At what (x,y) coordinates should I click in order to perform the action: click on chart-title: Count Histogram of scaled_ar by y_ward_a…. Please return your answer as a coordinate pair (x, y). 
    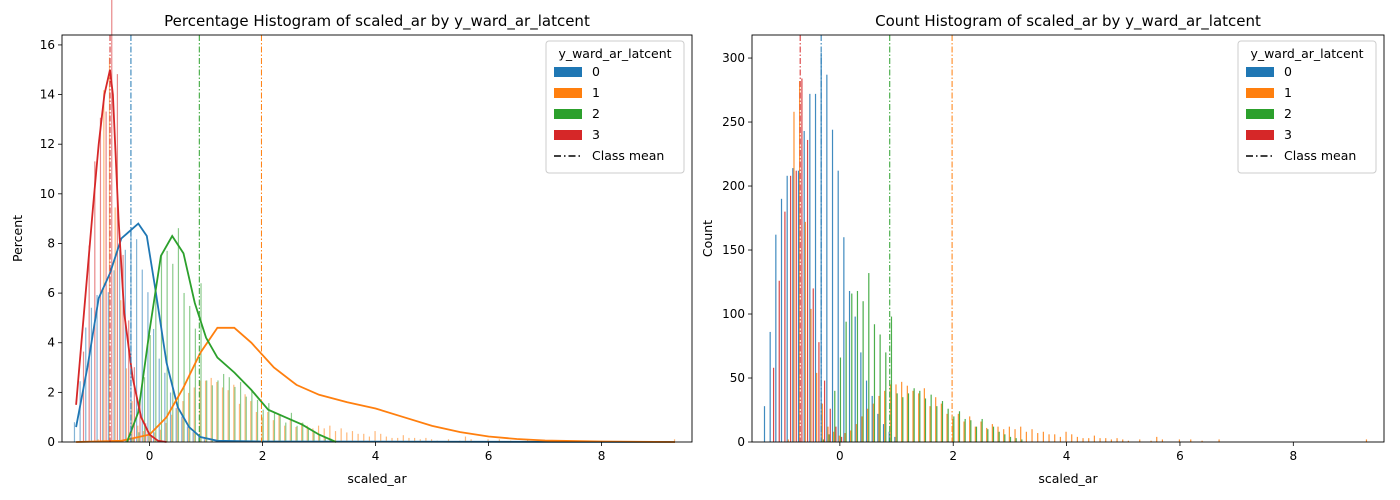
    Looking at the image, I should click on (1068, 21).